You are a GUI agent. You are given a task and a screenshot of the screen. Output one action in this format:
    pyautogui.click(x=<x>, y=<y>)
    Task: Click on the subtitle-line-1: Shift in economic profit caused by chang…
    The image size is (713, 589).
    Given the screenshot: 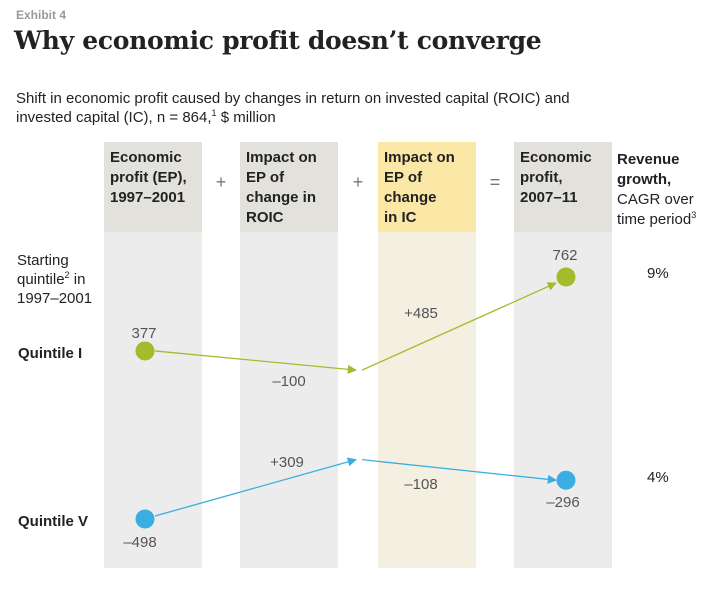 What is the action you would take?
    pyautogui.click(x=293, y=98)
    